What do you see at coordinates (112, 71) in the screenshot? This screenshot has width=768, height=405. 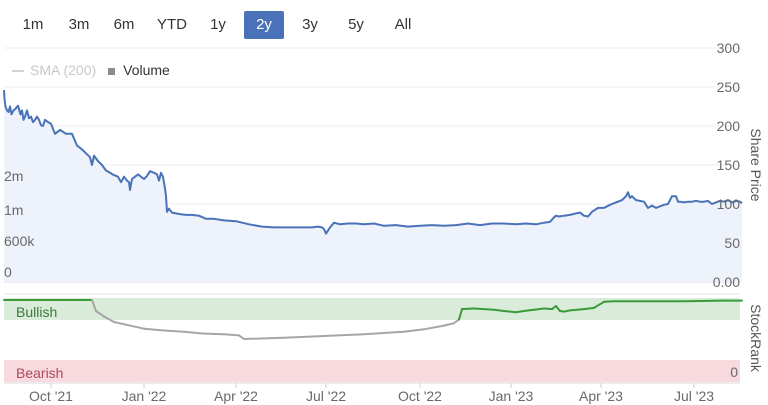 I see `volume-square-icon` at bounding box center [112, 71].